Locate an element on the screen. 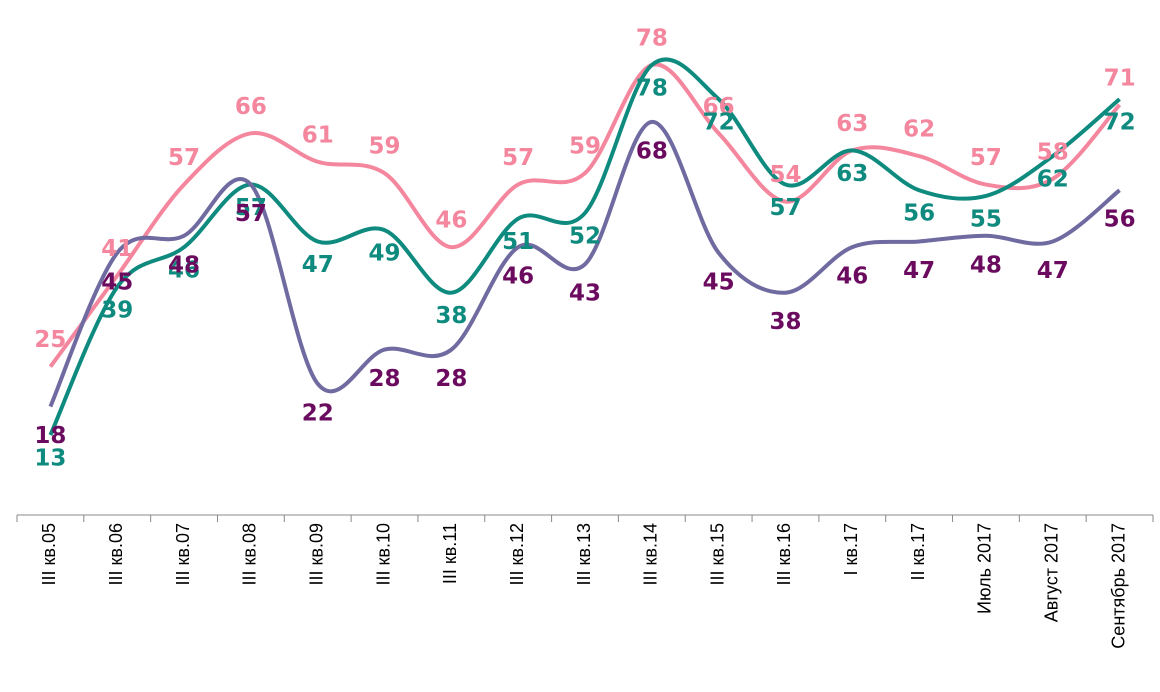 The height and width of the screenshot is (692, 1160). x-tick-label: II кв.17 is located at coordinates (918, 551).